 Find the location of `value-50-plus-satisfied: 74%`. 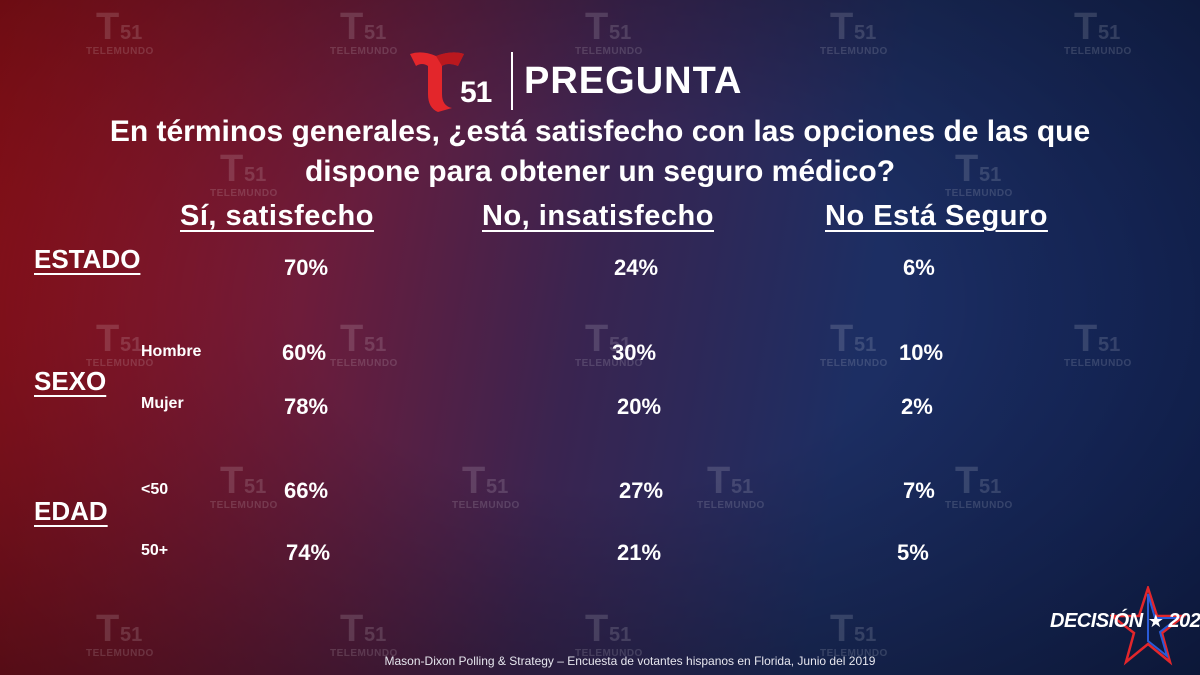

value-50-plus-satisfied: 74% is located at coordinates (308, 552).